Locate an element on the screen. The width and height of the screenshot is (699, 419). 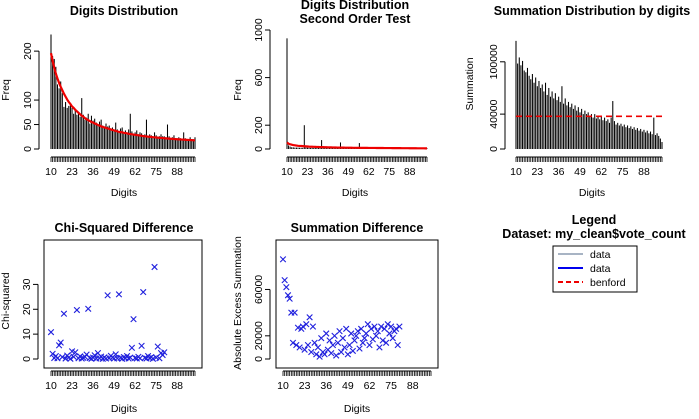
x-tick-label: 49 is located at coordinates (349, 172).